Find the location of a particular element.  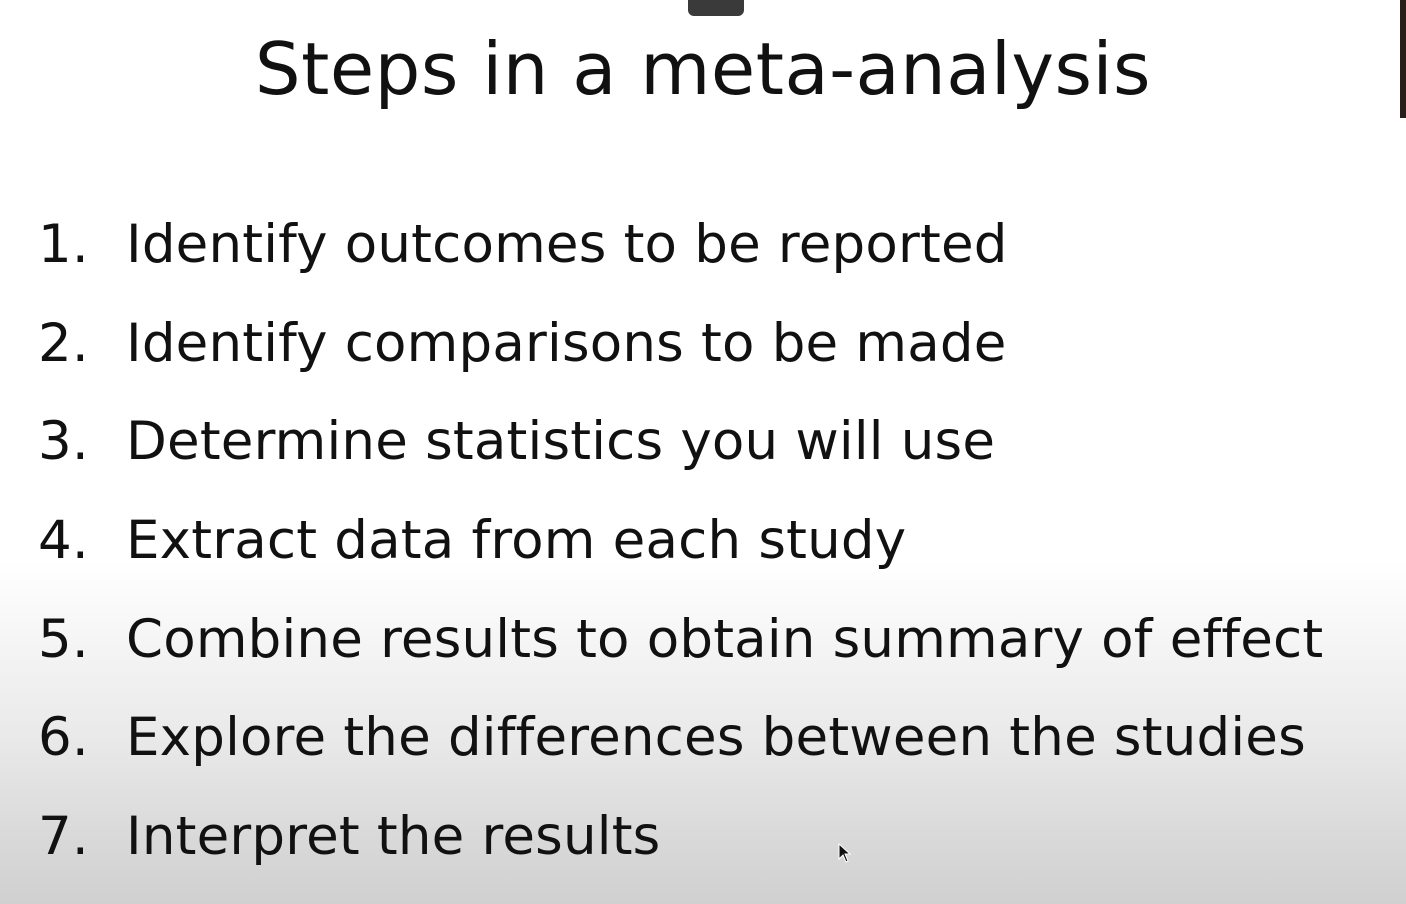

video-thumbnail-edge is located at coordinates (1403, 59).